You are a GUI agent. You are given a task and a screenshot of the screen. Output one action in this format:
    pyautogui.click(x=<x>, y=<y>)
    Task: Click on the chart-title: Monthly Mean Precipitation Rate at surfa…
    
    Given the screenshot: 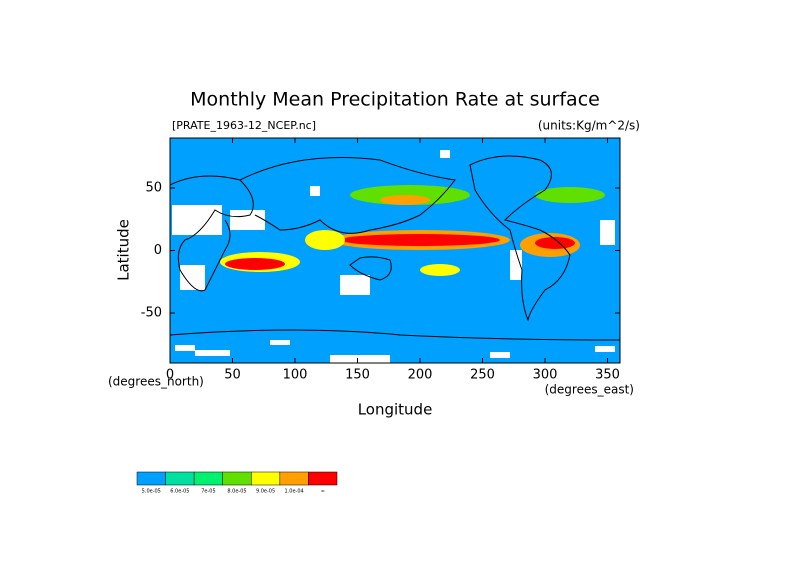 What is the action you would take?
    pyautogui.click(x=395, y=100)
    